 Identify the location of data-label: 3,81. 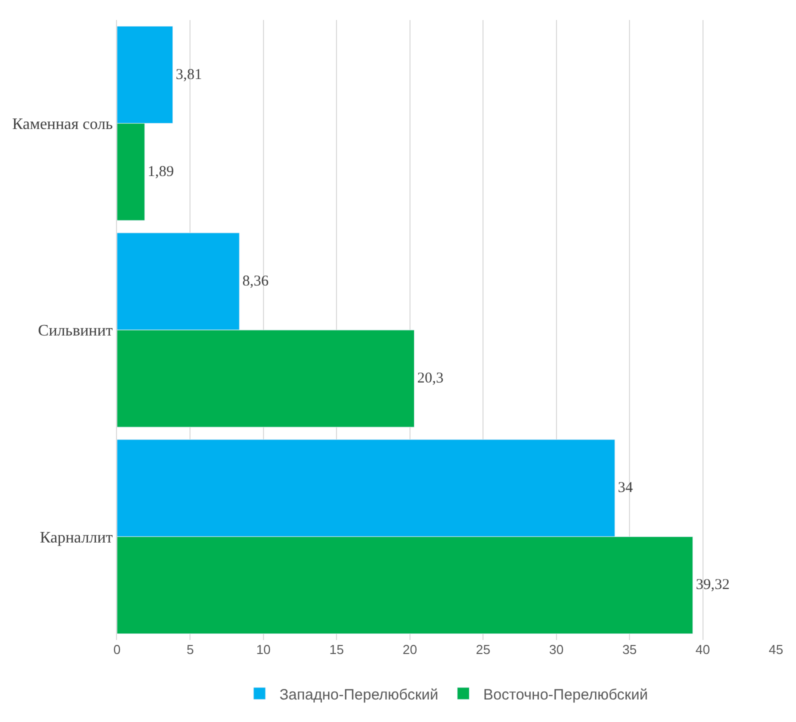
(189, 74).